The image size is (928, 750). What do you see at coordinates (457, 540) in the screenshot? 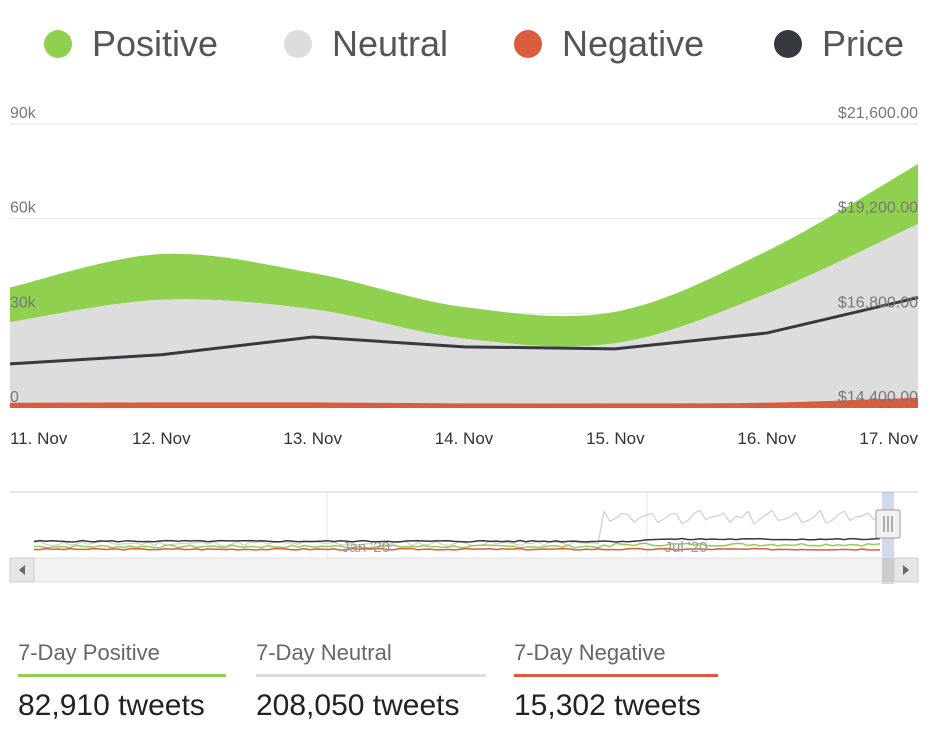
I see `navigator-series-price` at bounding box center [457, 540].